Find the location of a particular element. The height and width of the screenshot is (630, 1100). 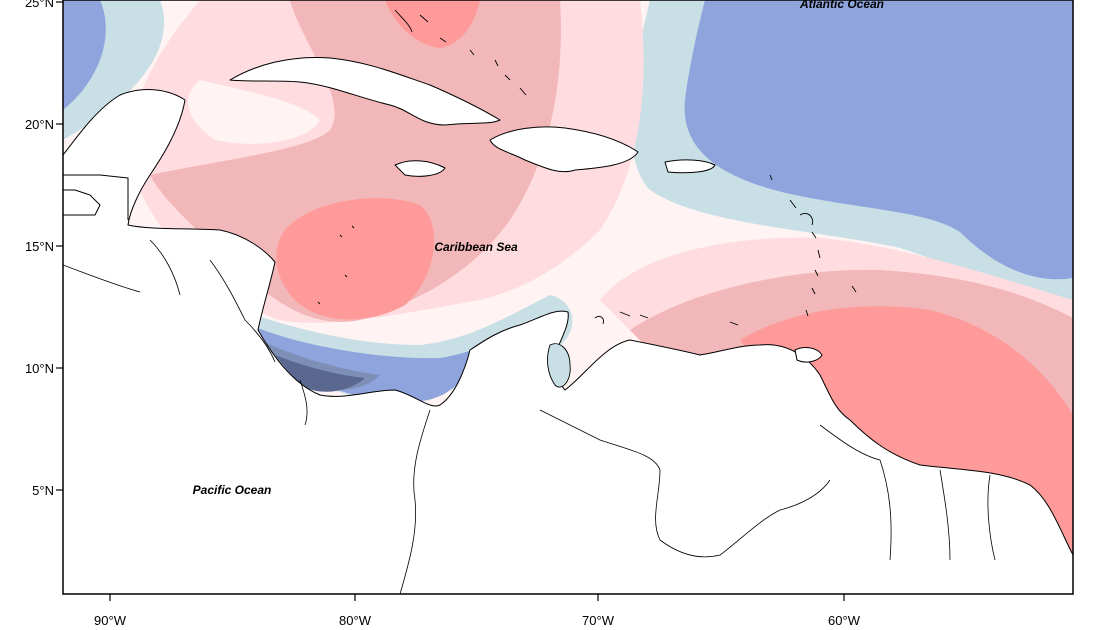

island-lesser-antilles is located at coordinates (813, 245).